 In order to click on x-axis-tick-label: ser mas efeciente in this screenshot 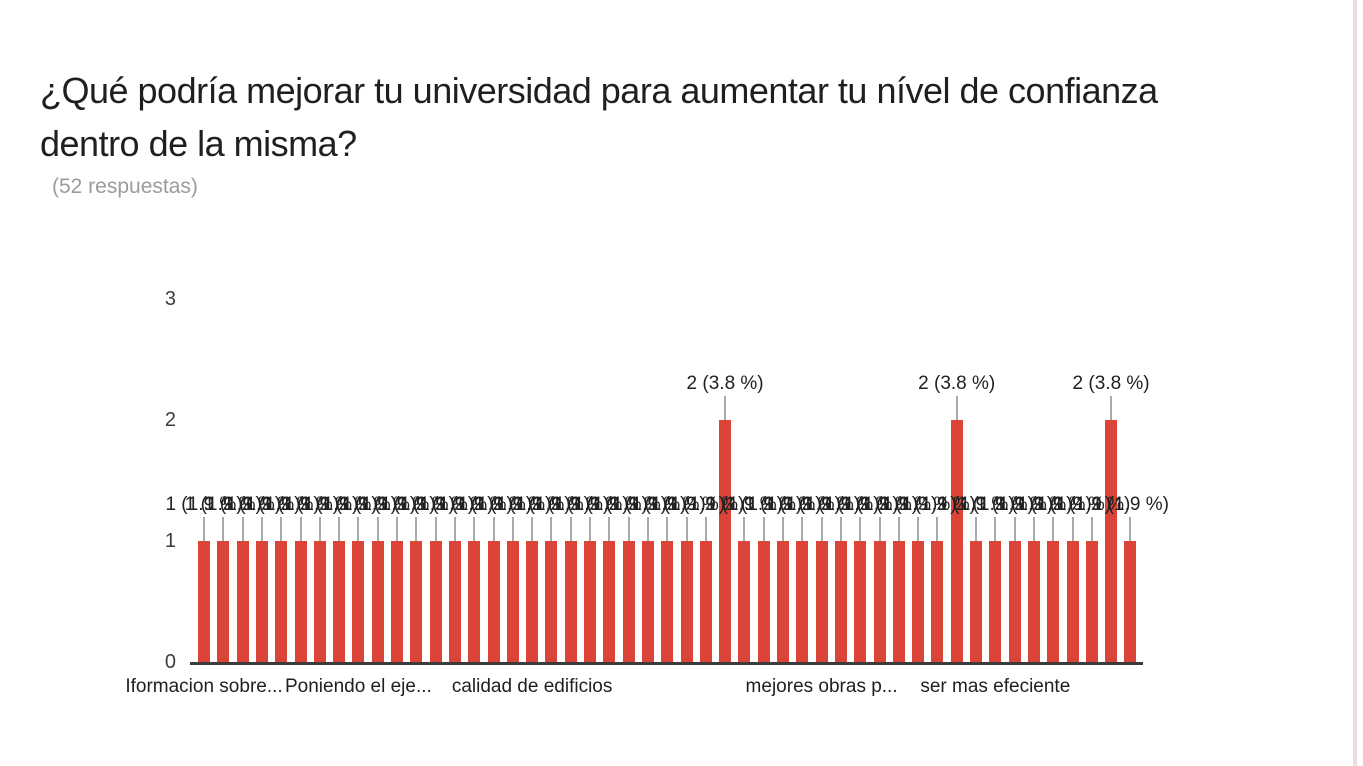, I will do `click(995, 686)`.